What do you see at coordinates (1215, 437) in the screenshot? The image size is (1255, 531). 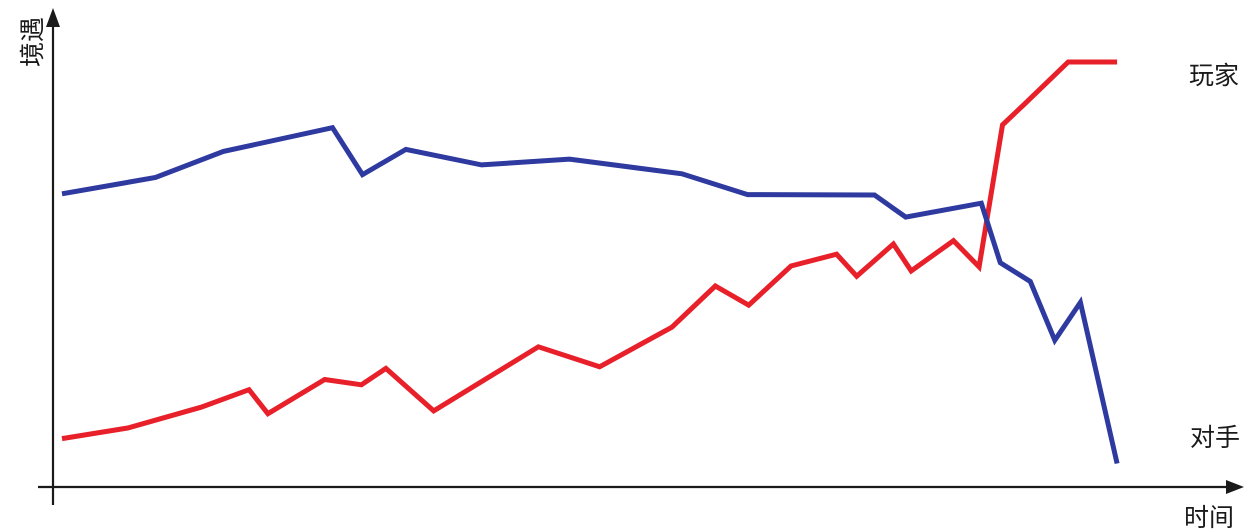 I see `series-label-opponent: 对手` at bounding box center [1215, 437].